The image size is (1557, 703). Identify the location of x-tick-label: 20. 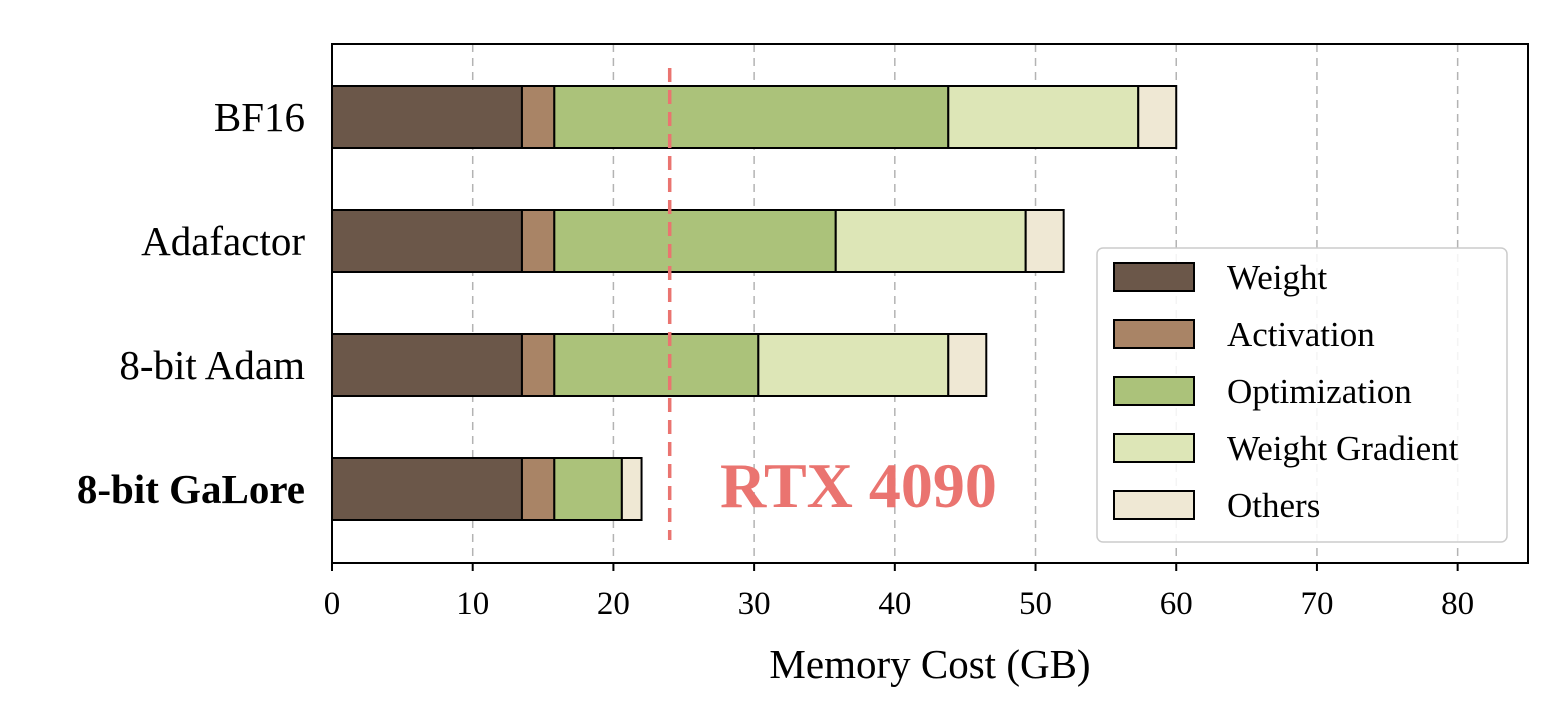
(613, 604).